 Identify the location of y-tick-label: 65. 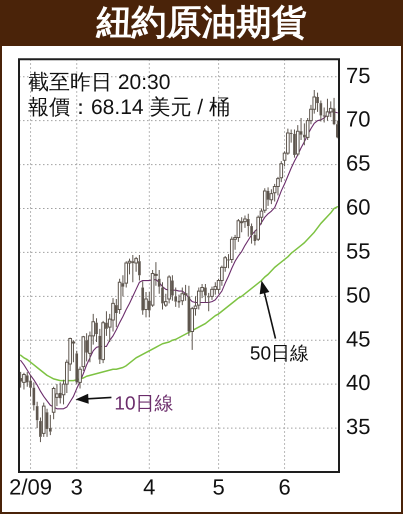
(358, 163).